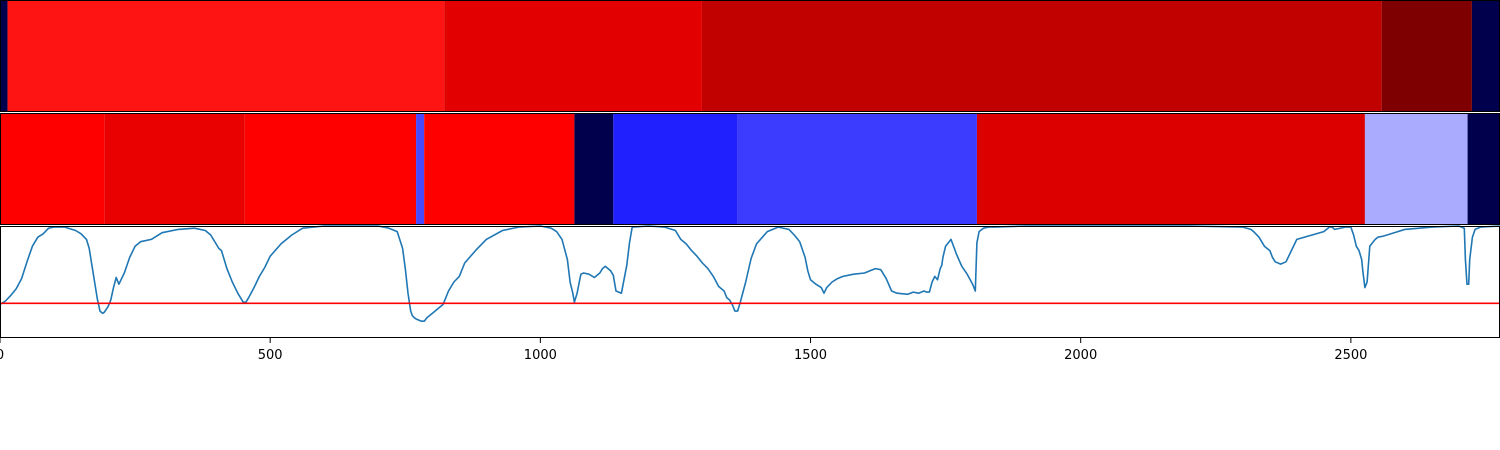  What do you see at coordinates (1350, 355) in the screenshot?
I see `x-tick-label-5: 2500` at bounding box center [1350, 355].